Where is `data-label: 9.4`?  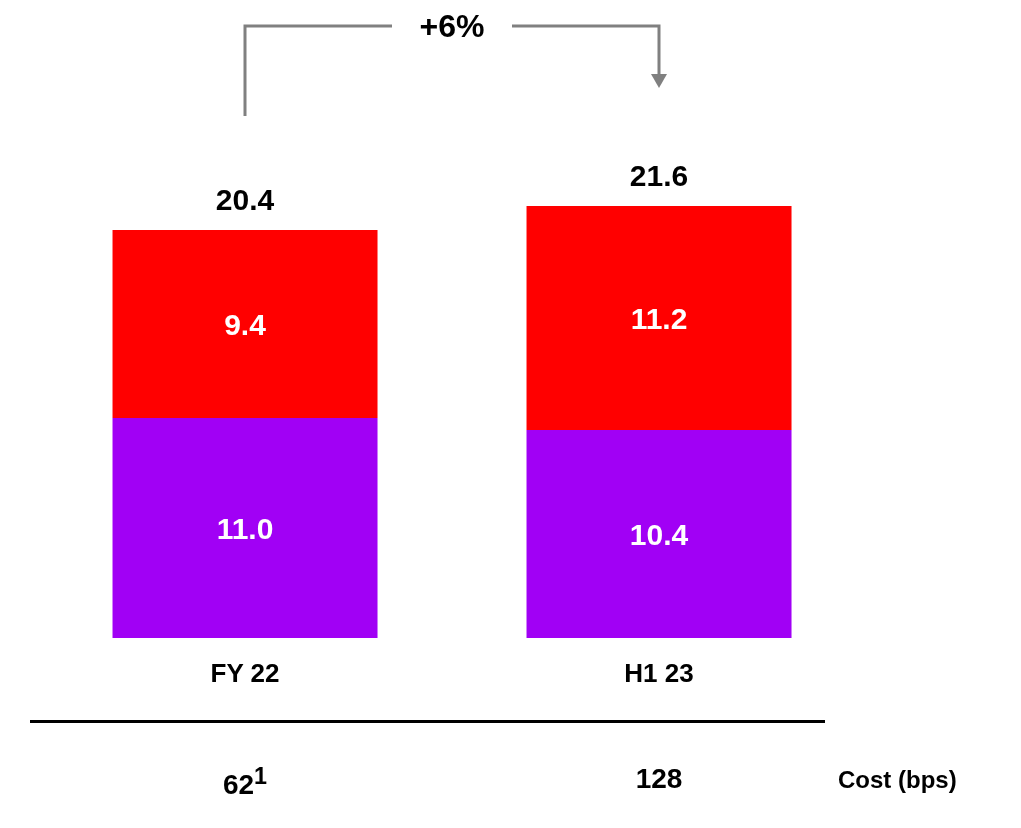
data-label: 9.4 is located at coordinates (245, 324).